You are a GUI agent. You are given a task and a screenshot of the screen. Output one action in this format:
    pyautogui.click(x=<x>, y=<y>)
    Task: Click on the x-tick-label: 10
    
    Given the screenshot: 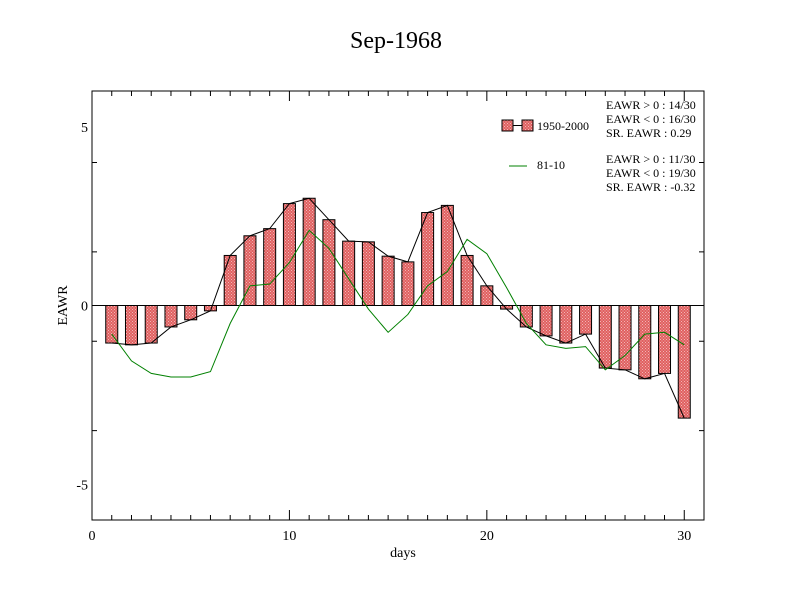 What is the action you would take?
    pyautogui.click(x=289, y=536)
    